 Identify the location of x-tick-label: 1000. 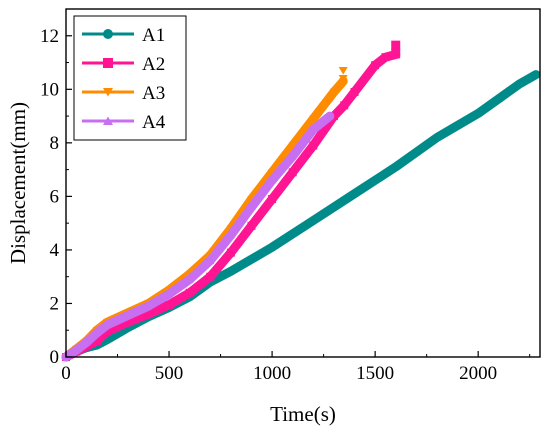
(272, 373).